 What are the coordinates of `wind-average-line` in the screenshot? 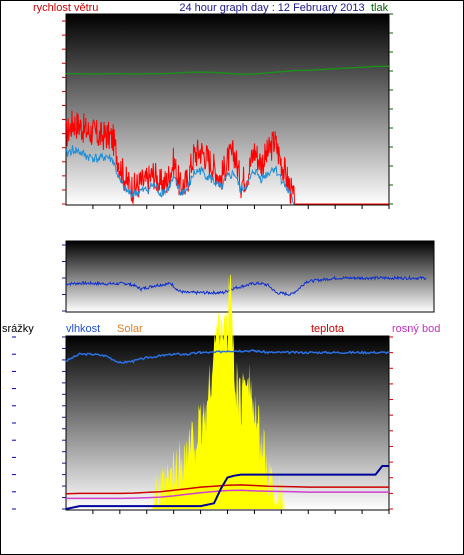 It's located at (180, 175).